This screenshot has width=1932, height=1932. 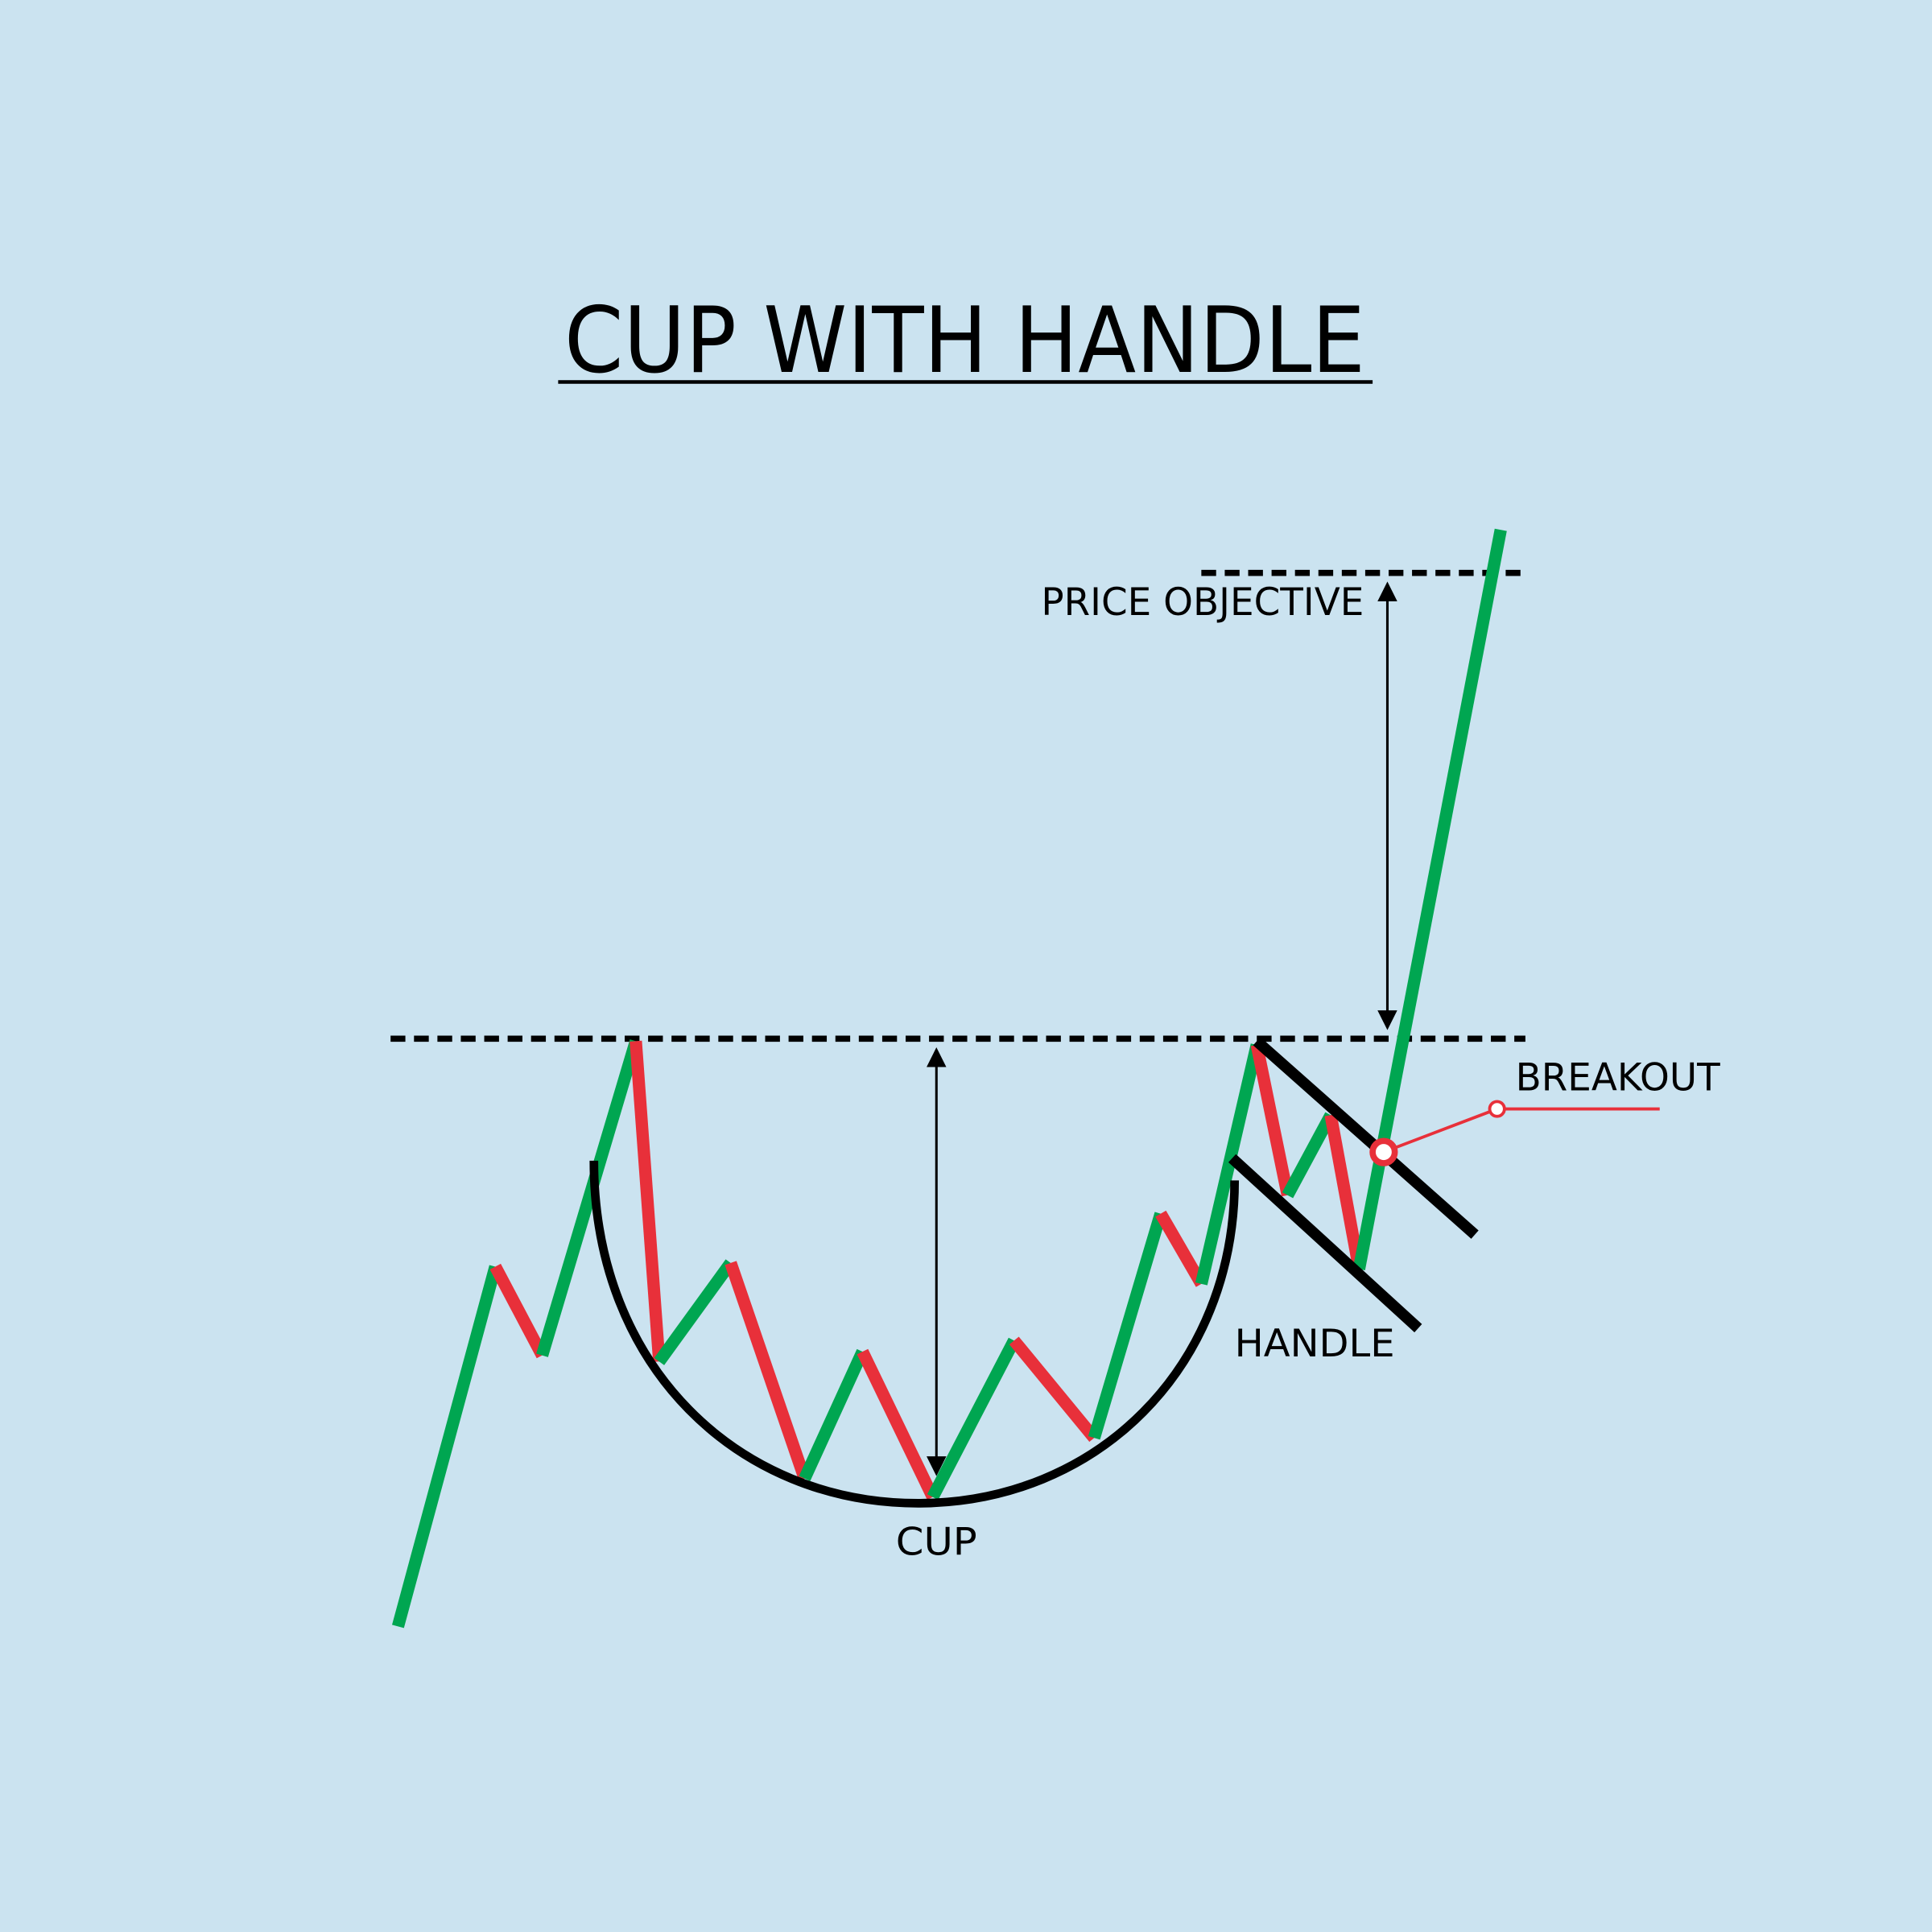 What do you see at coordinates (1497, 1109) in the screenshot?
I see `breakout-label-marker` at bounding box center [1497, 1109].